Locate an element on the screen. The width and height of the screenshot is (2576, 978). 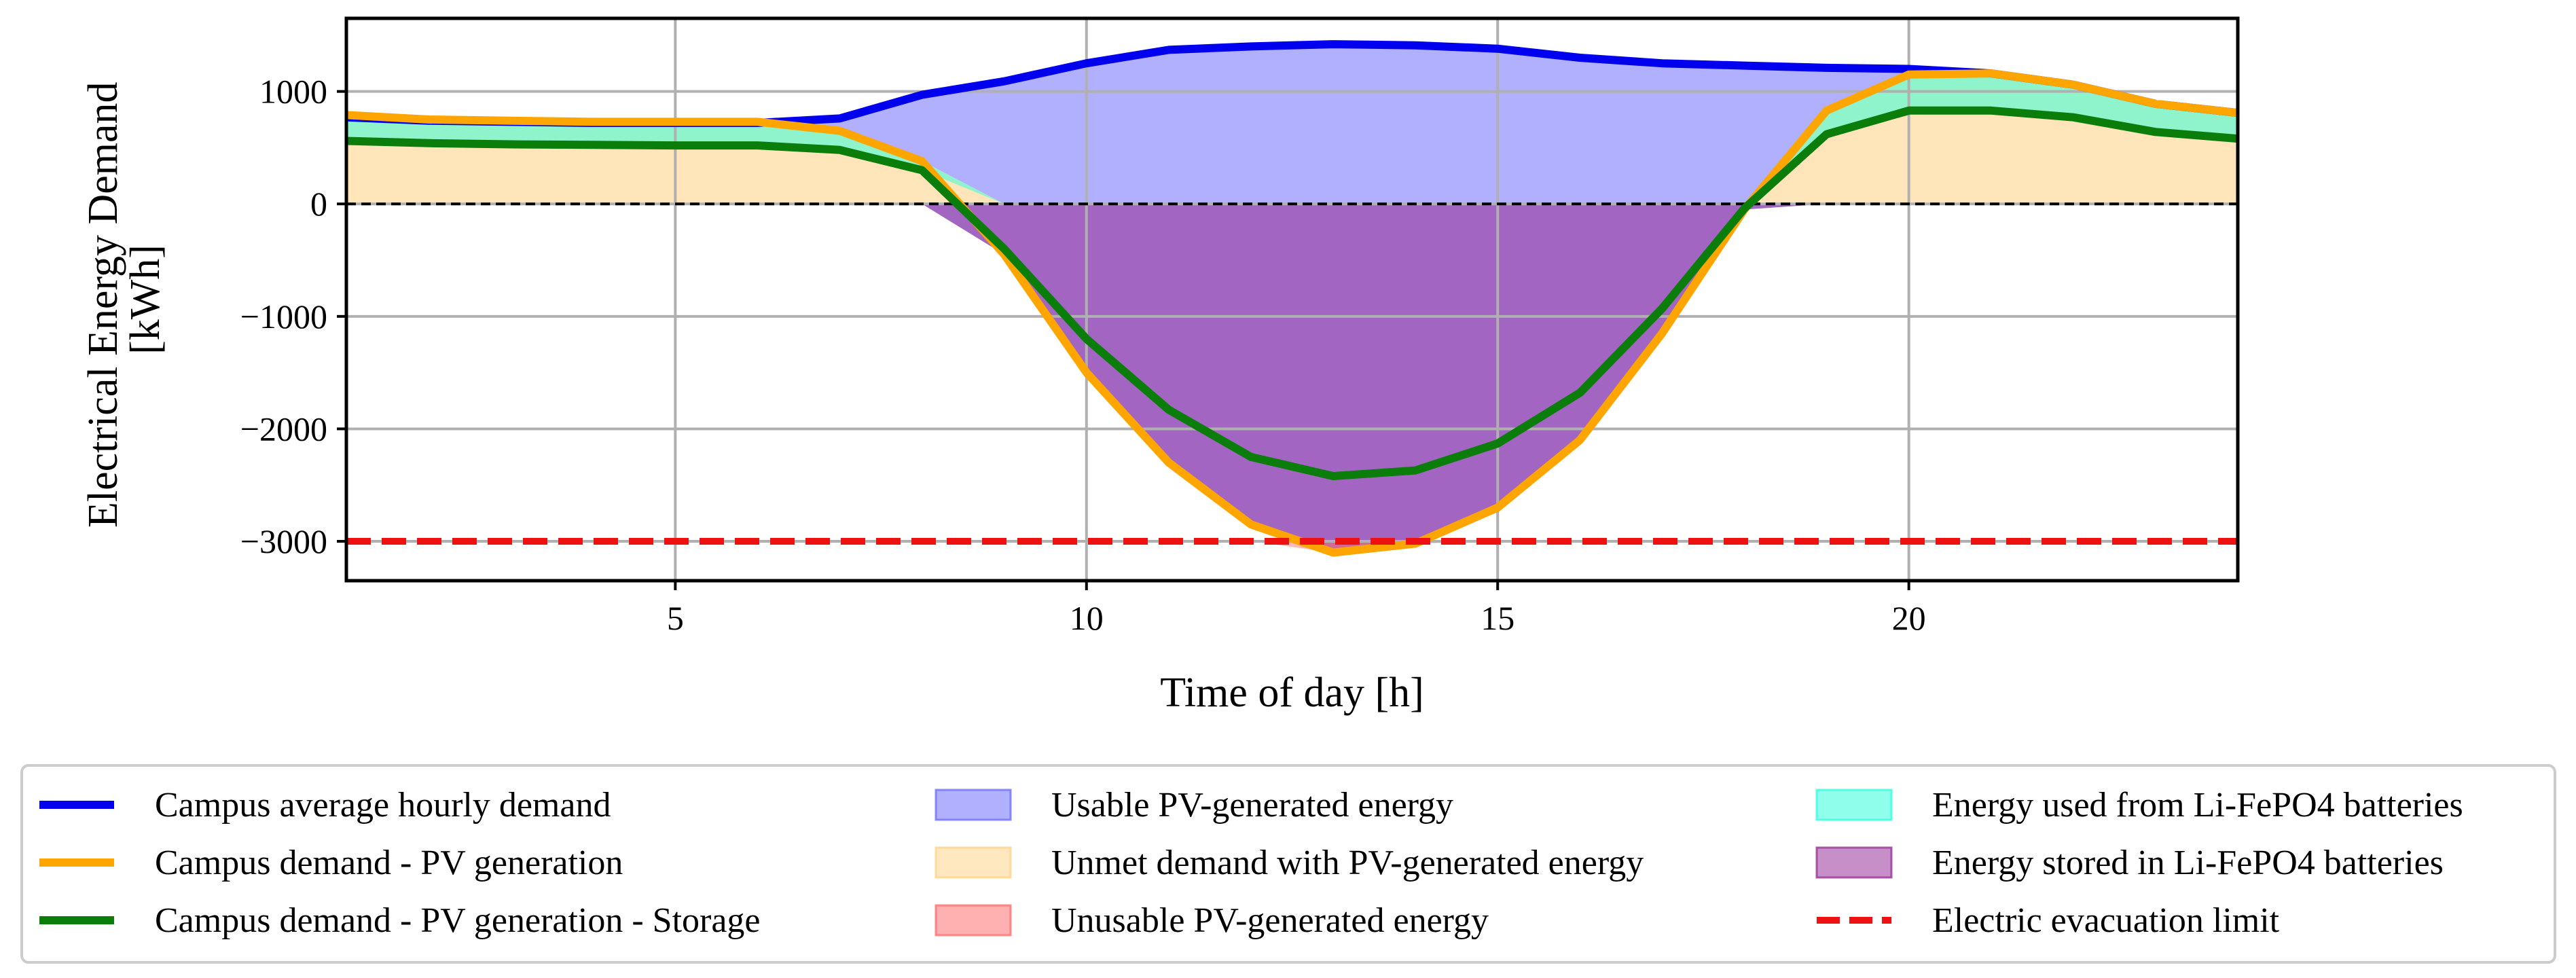
x-tick-label: 5 is located at coordinates (675, 618).